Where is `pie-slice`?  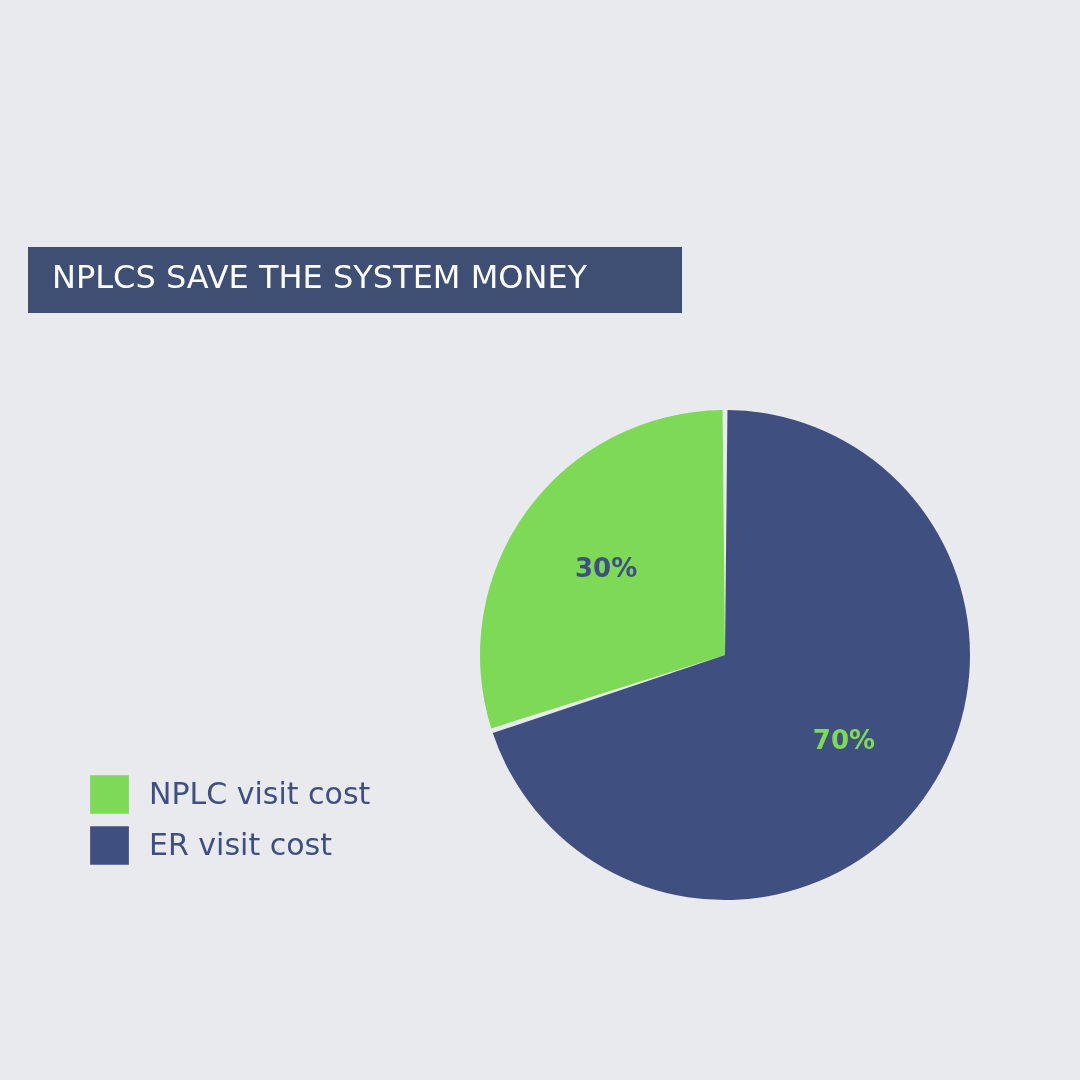
pie-slice is located at coordinates (602, 569).